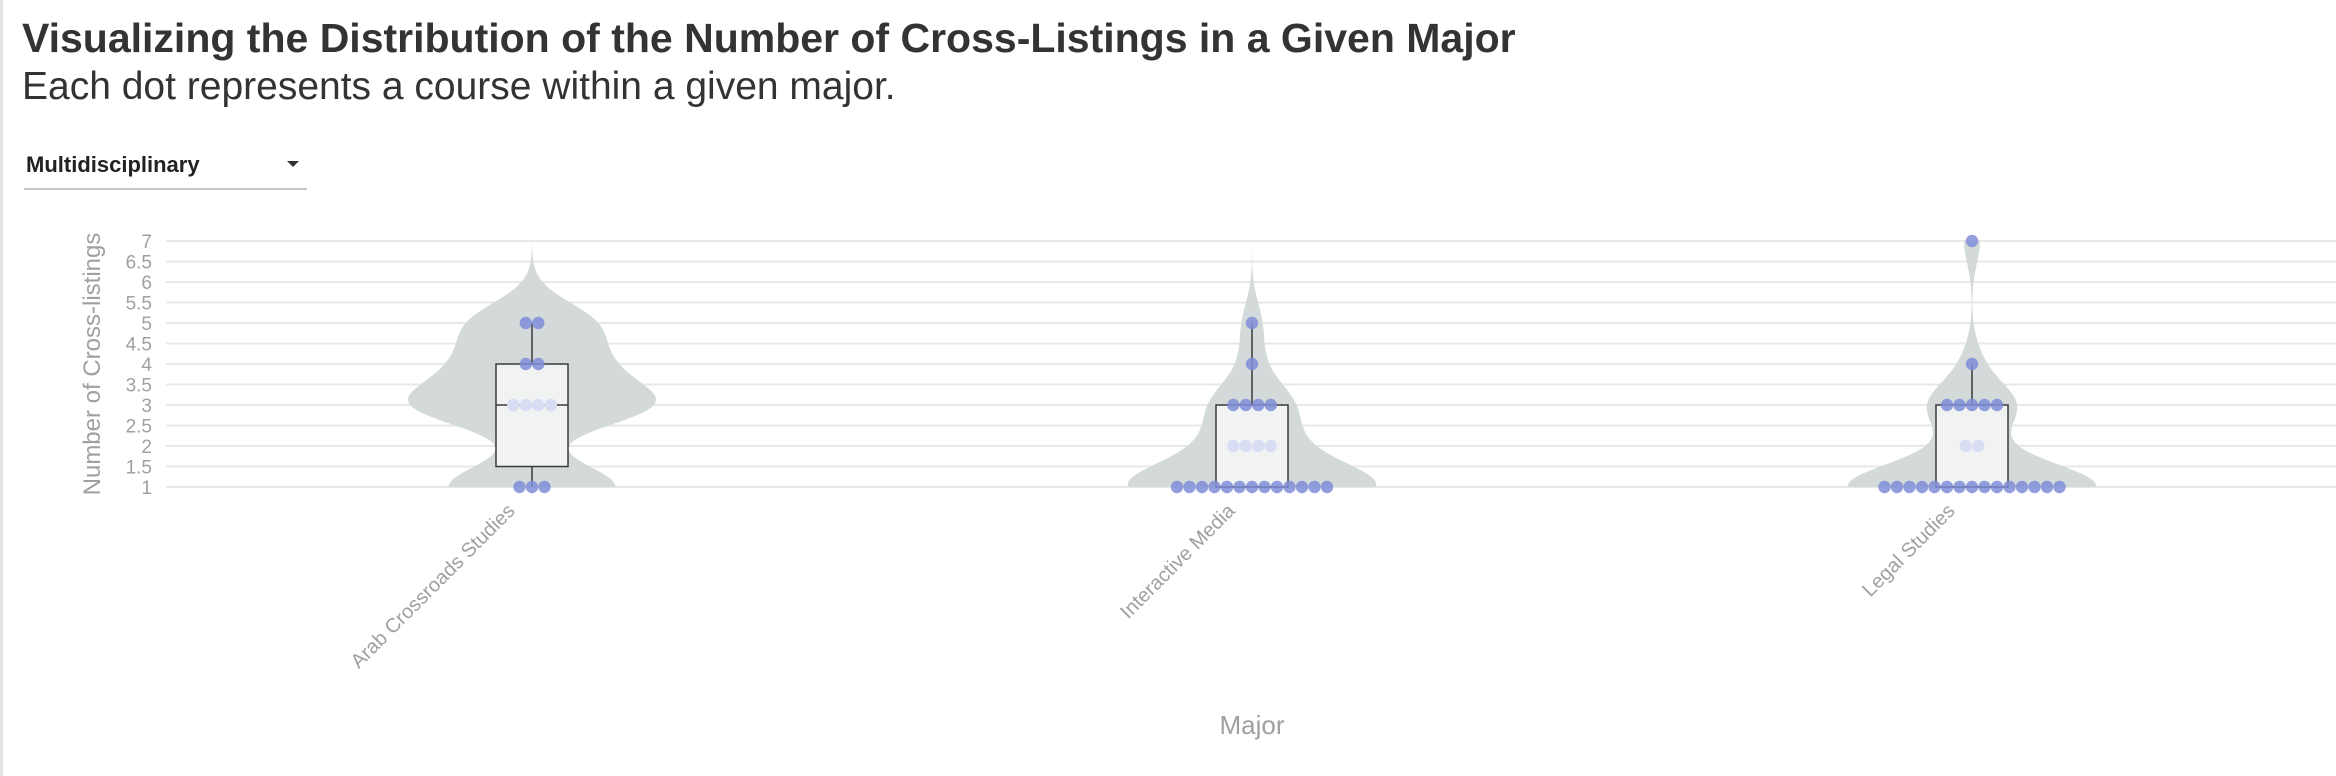 The width and height of the screenshot is (2336, 776). I want to click on page-left-border, so click(1, 388).